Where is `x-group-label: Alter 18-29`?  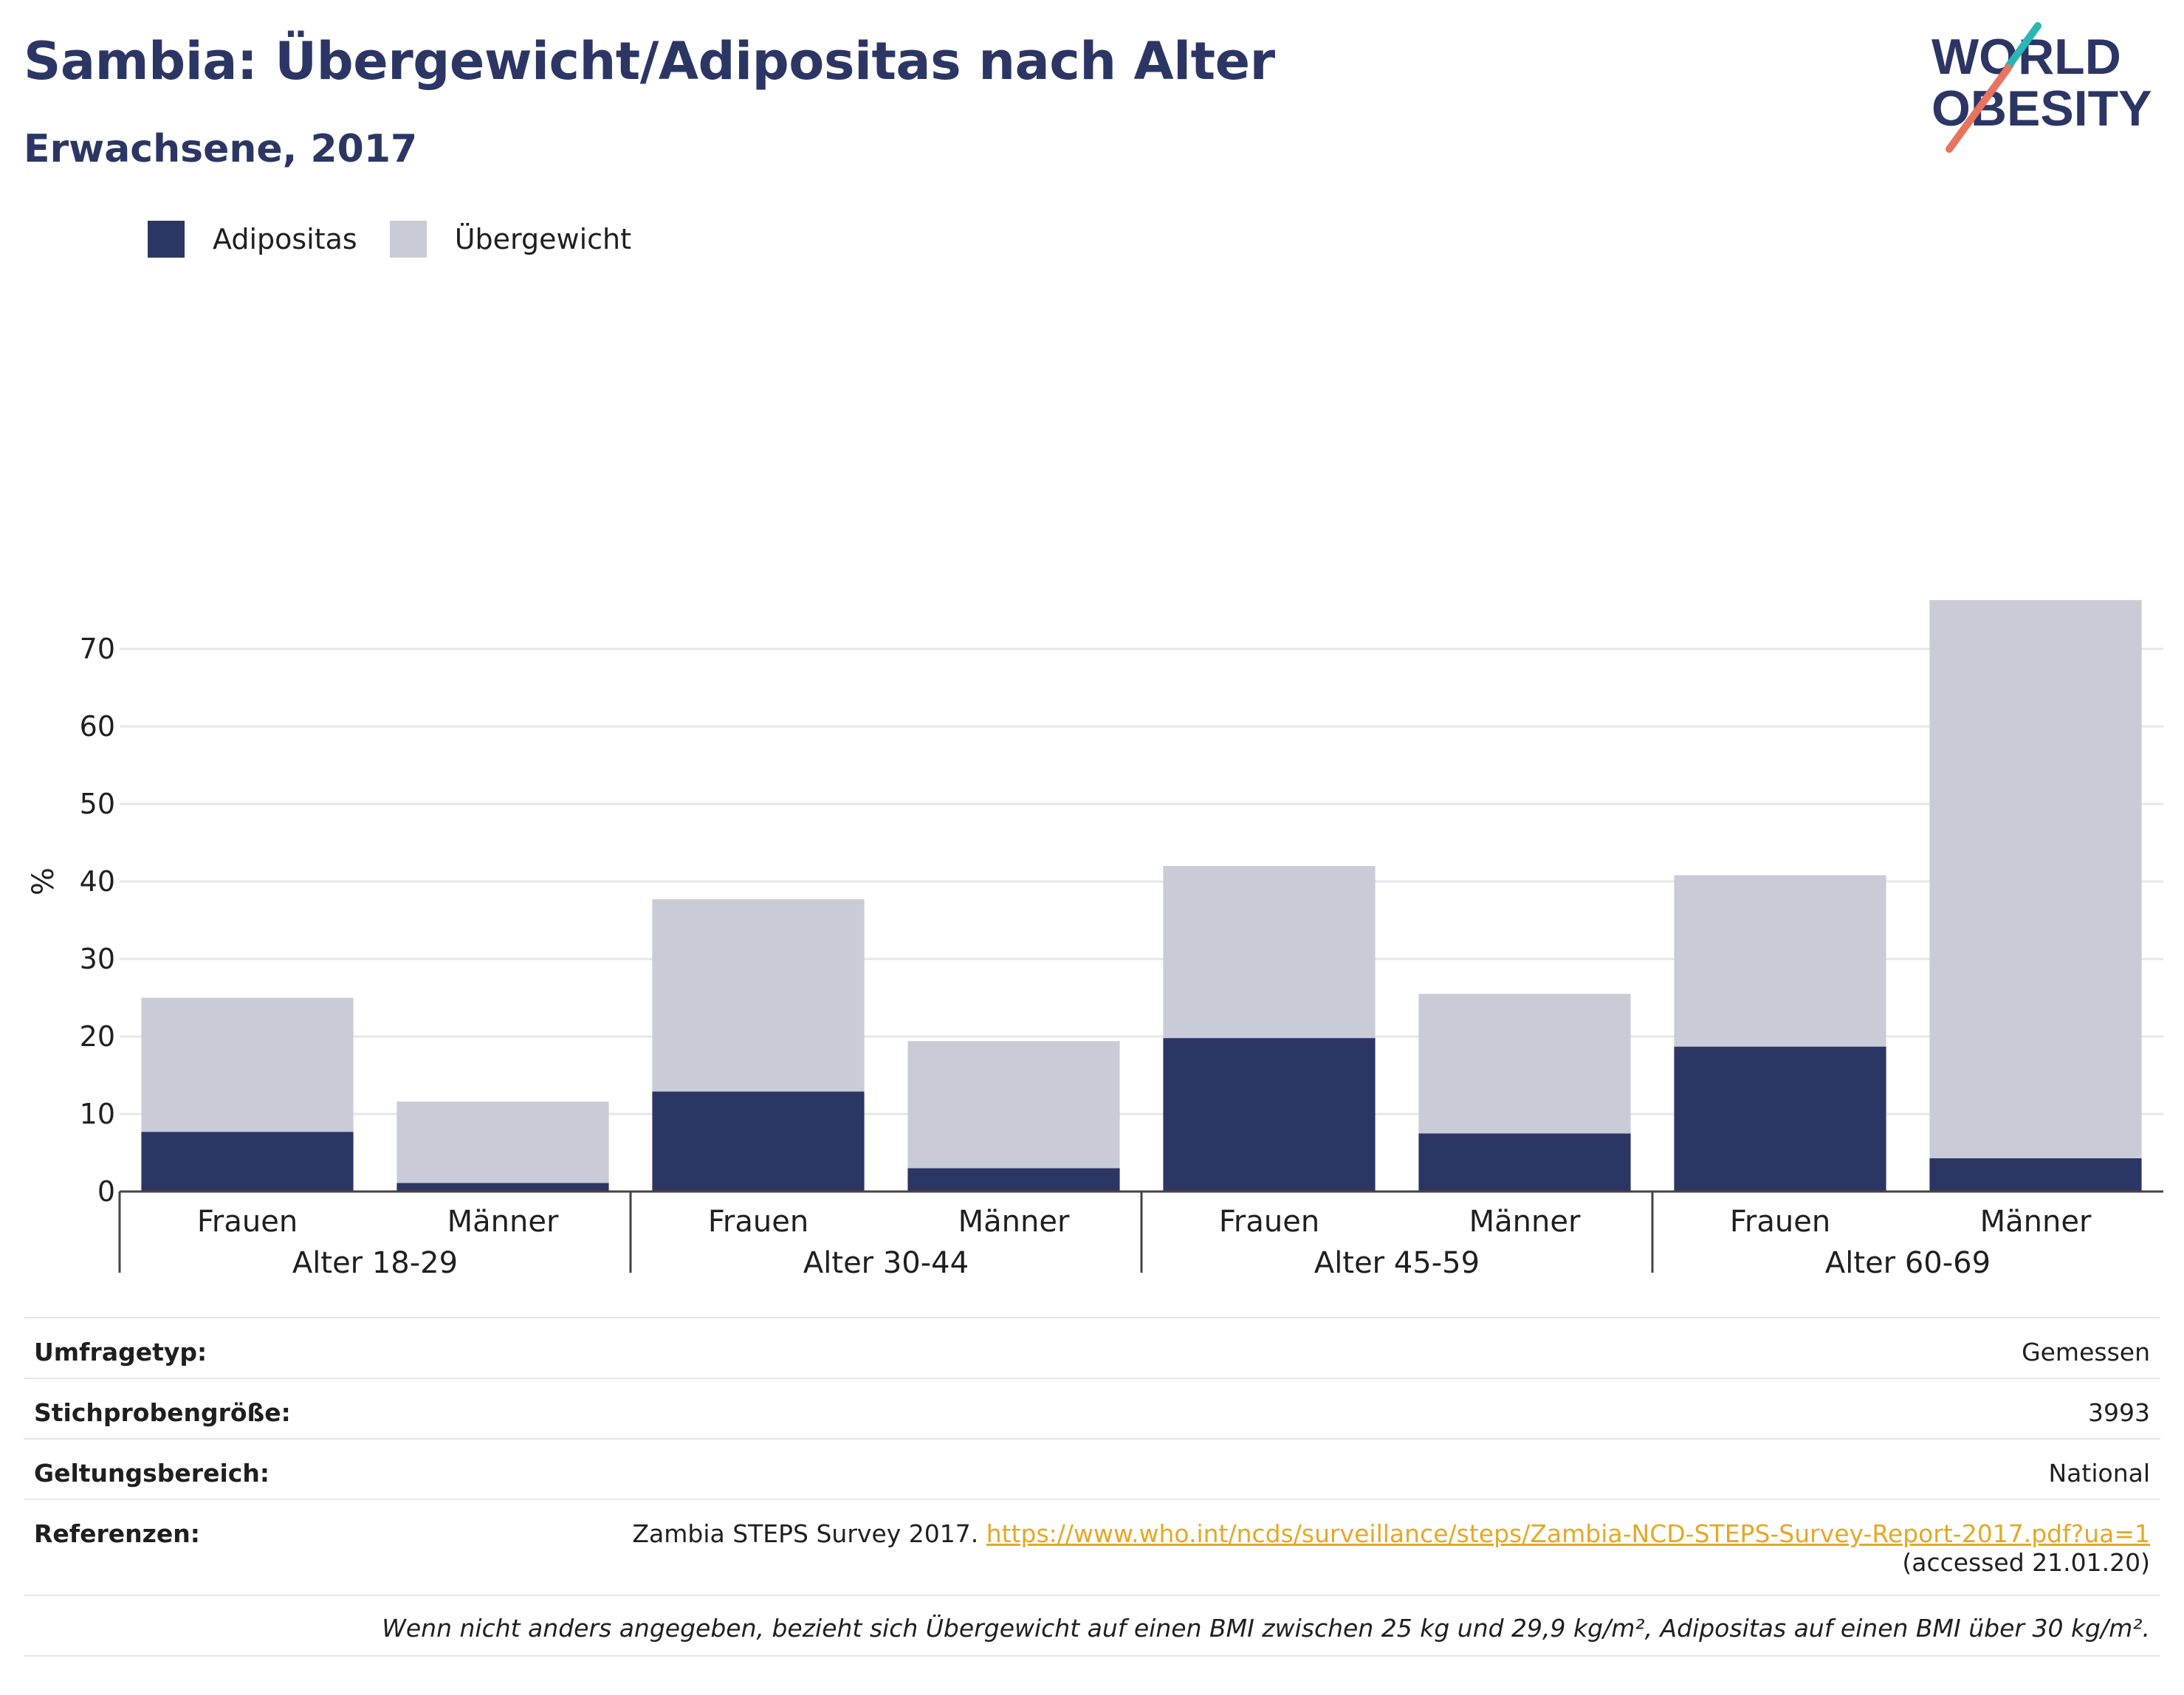 x-group-label: Alter 18-29 is located at coordinates (375, 1263).